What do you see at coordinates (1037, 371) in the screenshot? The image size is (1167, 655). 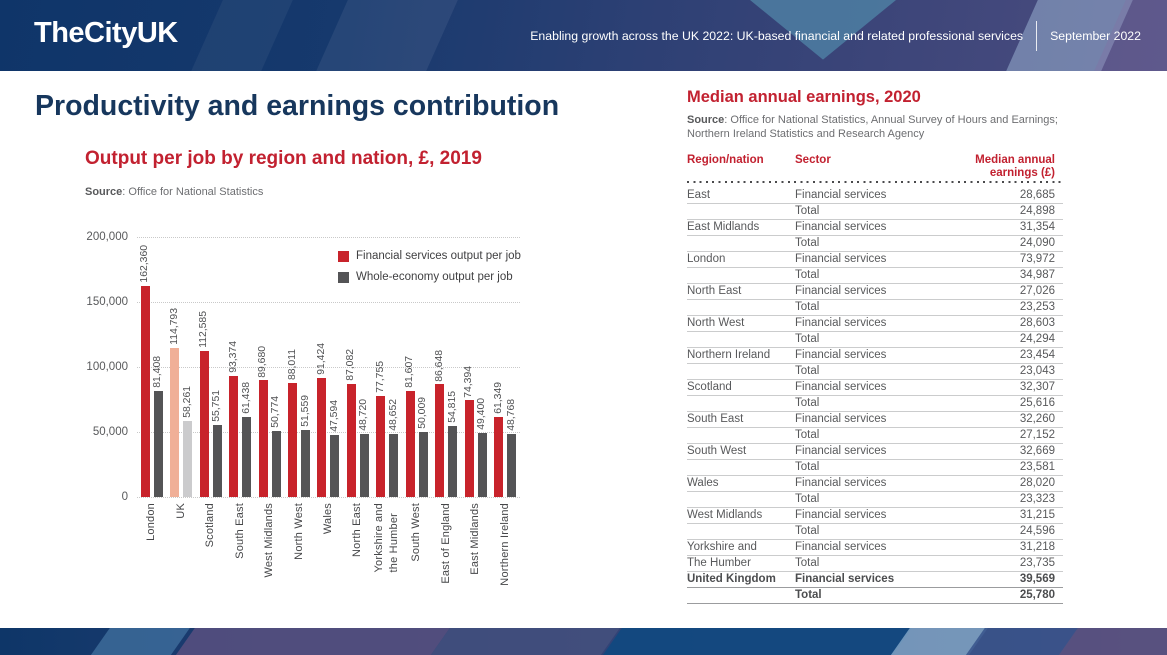 I see `cell-earnings-value: 23,043` at bounding box center [1037, 371].